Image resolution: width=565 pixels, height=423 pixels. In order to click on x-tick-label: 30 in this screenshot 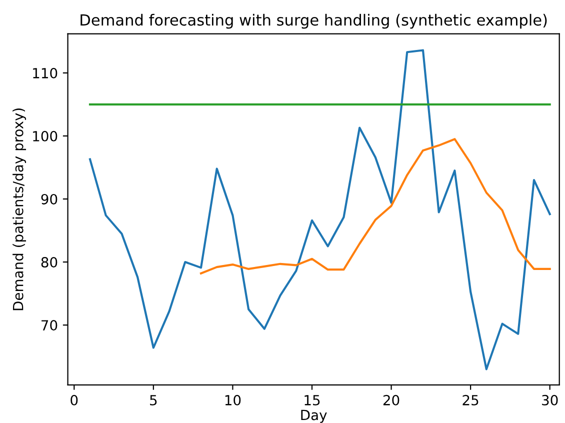, I will do `click(550, 400)`.